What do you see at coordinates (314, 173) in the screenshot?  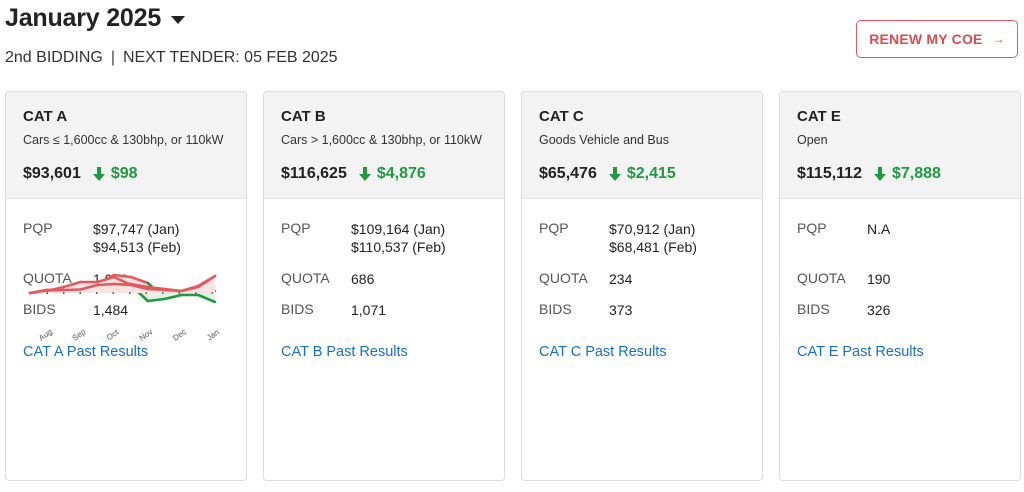 I see `premium-price: $116,625` at bounding box center [314, 173].